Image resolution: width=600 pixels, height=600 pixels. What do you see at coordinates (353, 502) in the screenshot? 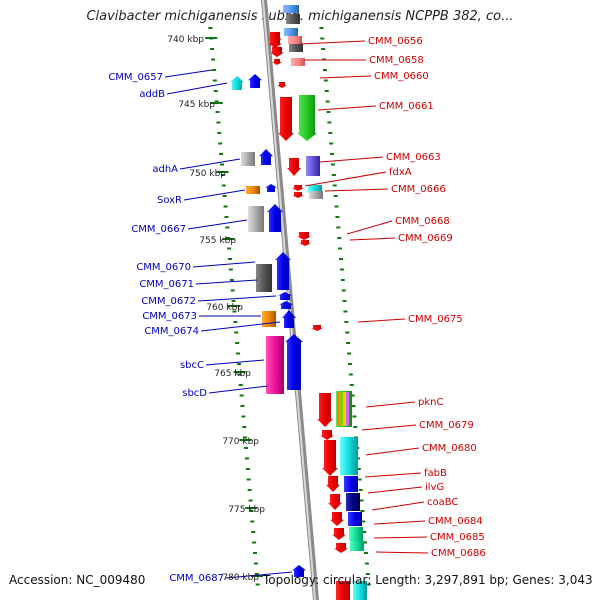
I see `gene-ilvg-b` at bounding box center [353, 502].